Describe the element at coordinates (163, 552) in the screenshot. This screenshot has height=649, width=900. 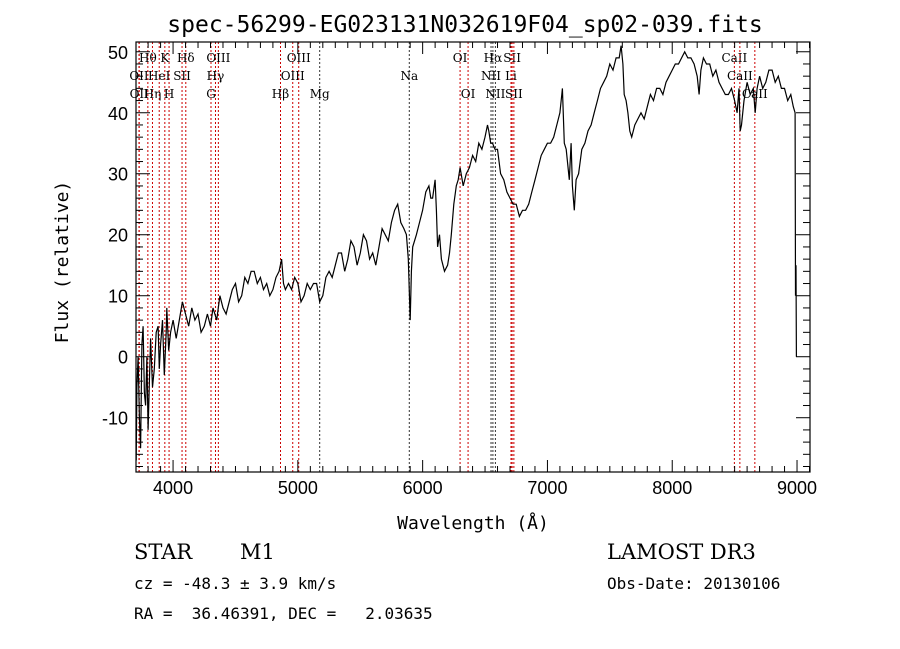
I see `object-class: STAR` at that location.